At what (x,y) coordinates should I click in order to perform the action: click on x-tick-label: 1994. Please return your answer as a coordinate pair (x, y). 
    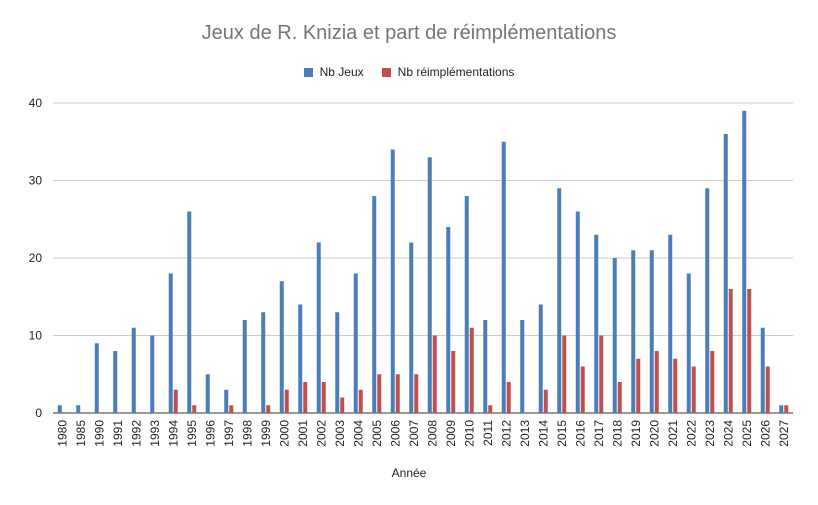
    Looking at the image, I should click on (173, 433).